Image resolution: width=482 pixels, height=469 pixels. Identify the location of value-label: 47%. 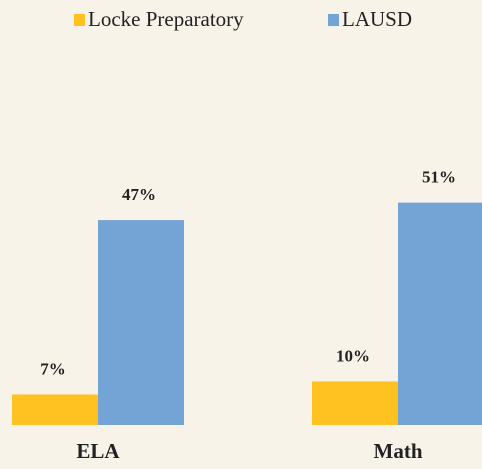
(139, 194).